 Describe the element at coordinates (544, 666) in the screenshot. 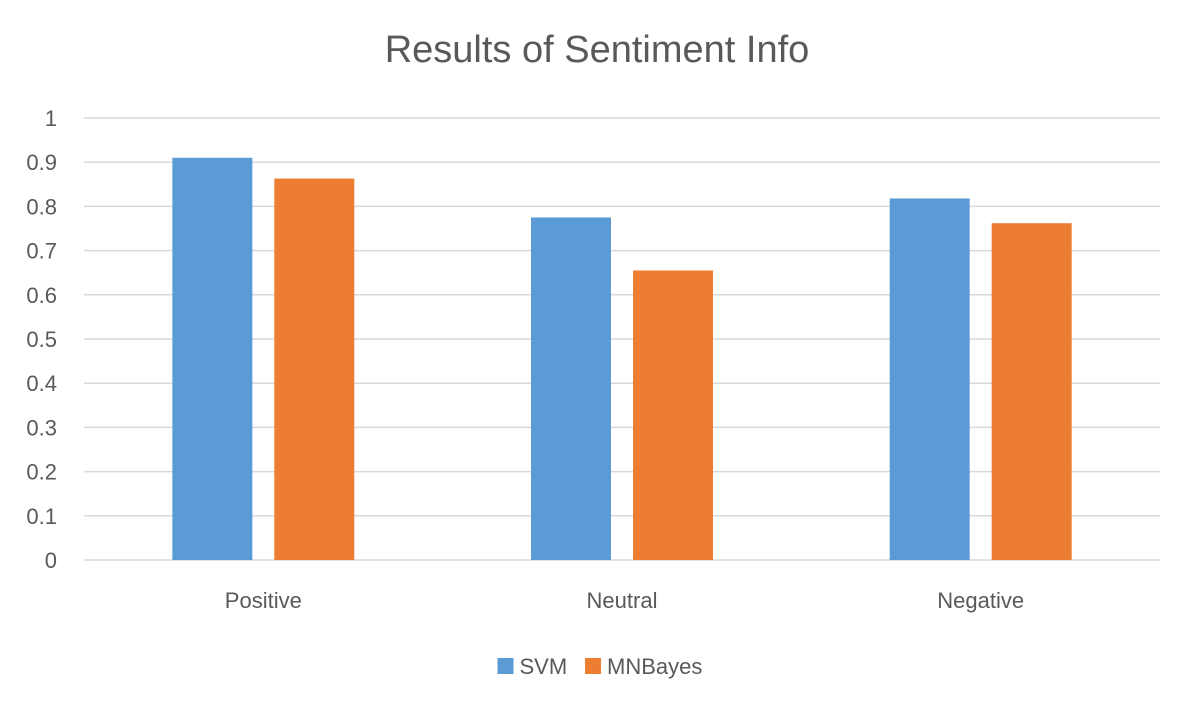

I see `legend-label-svm: SVM` at that location.